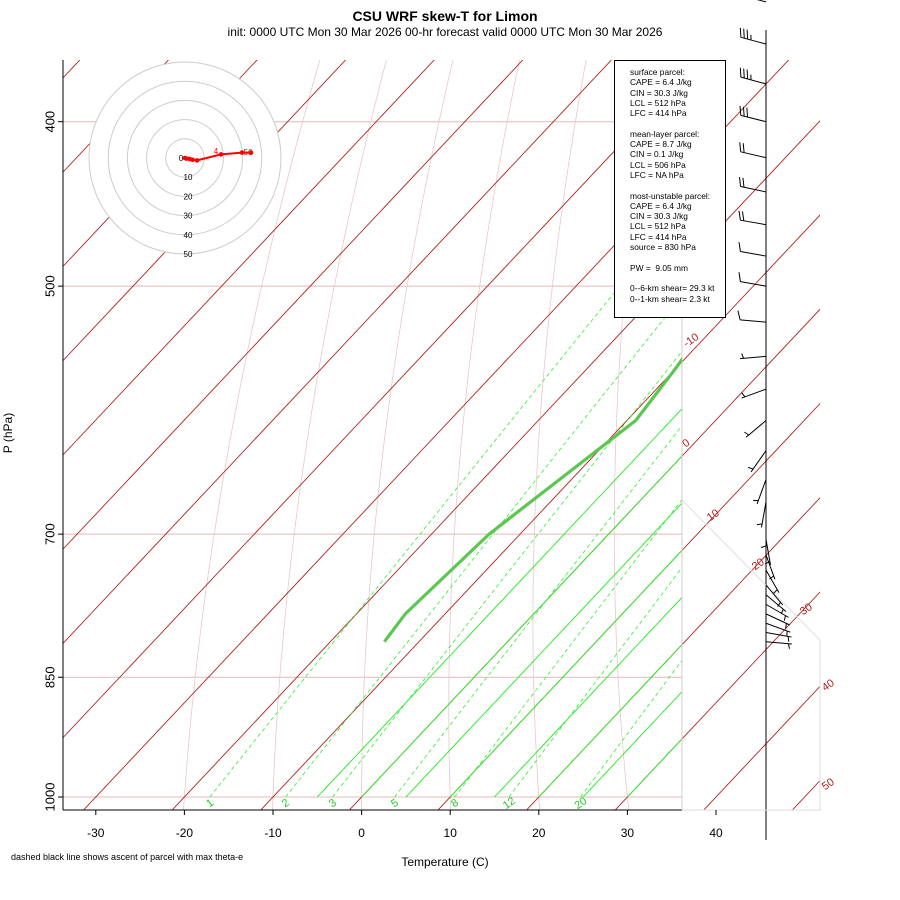  What do you see at coordinates (49, 286) in the screenshot?
I see `y-tick-label: 500` at bounding box center [49, 286].